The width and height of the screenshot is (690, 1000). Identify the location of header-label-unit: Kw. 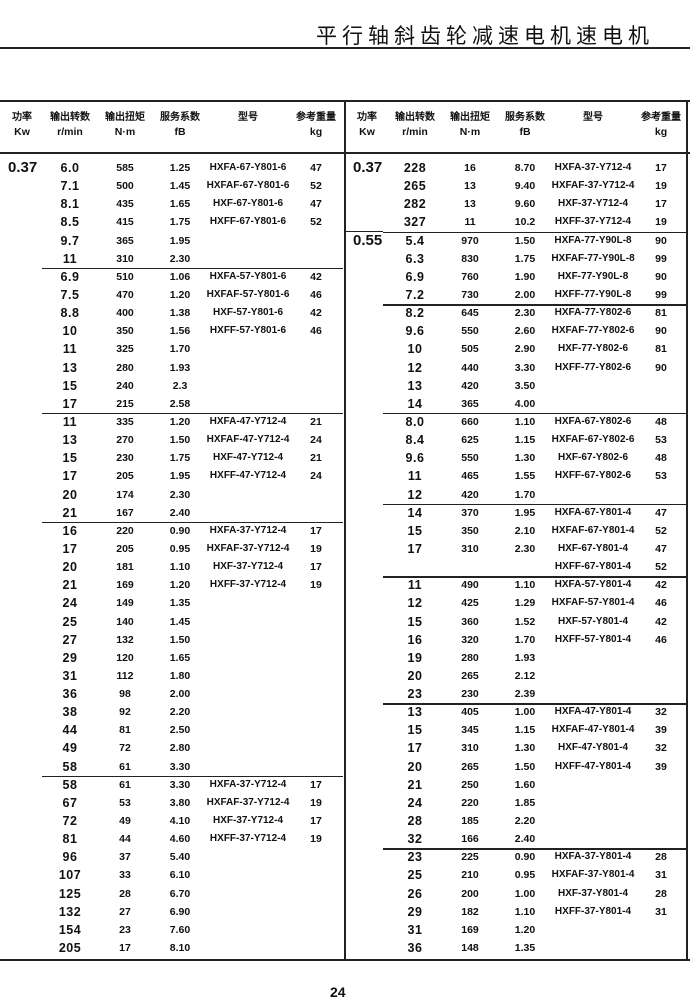
(367, 132).